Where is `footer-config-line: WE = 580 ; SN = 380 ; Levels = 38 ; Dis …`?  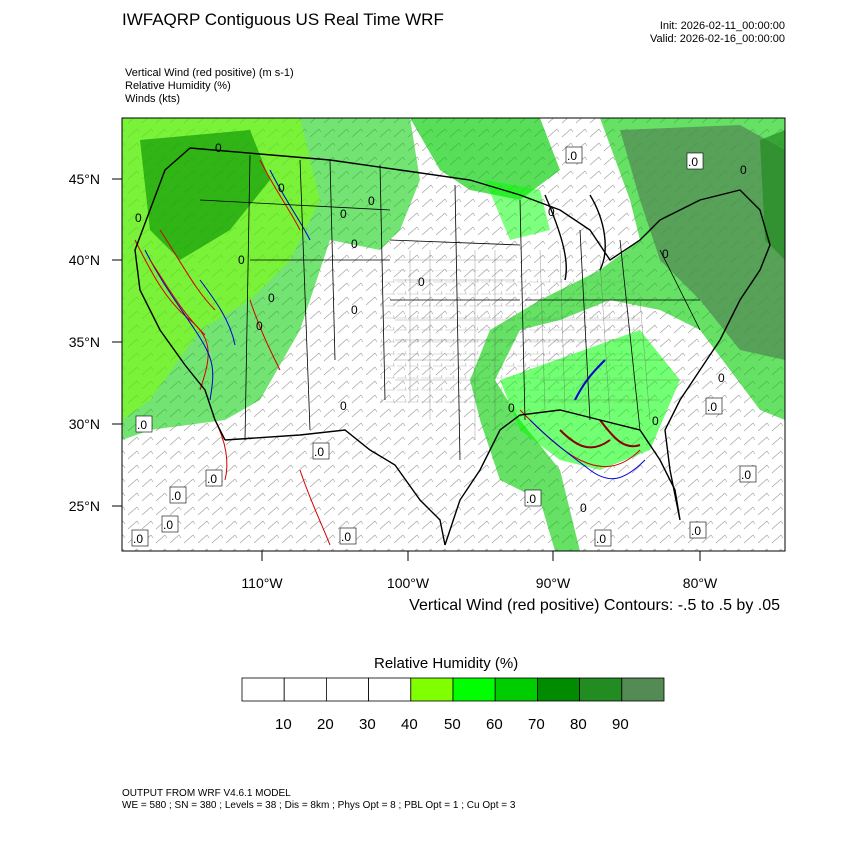
footer-config-line: WE = 580 ; SN = 380 ; Levels = 38 ; Dis … is located at coordinates (319, 805).